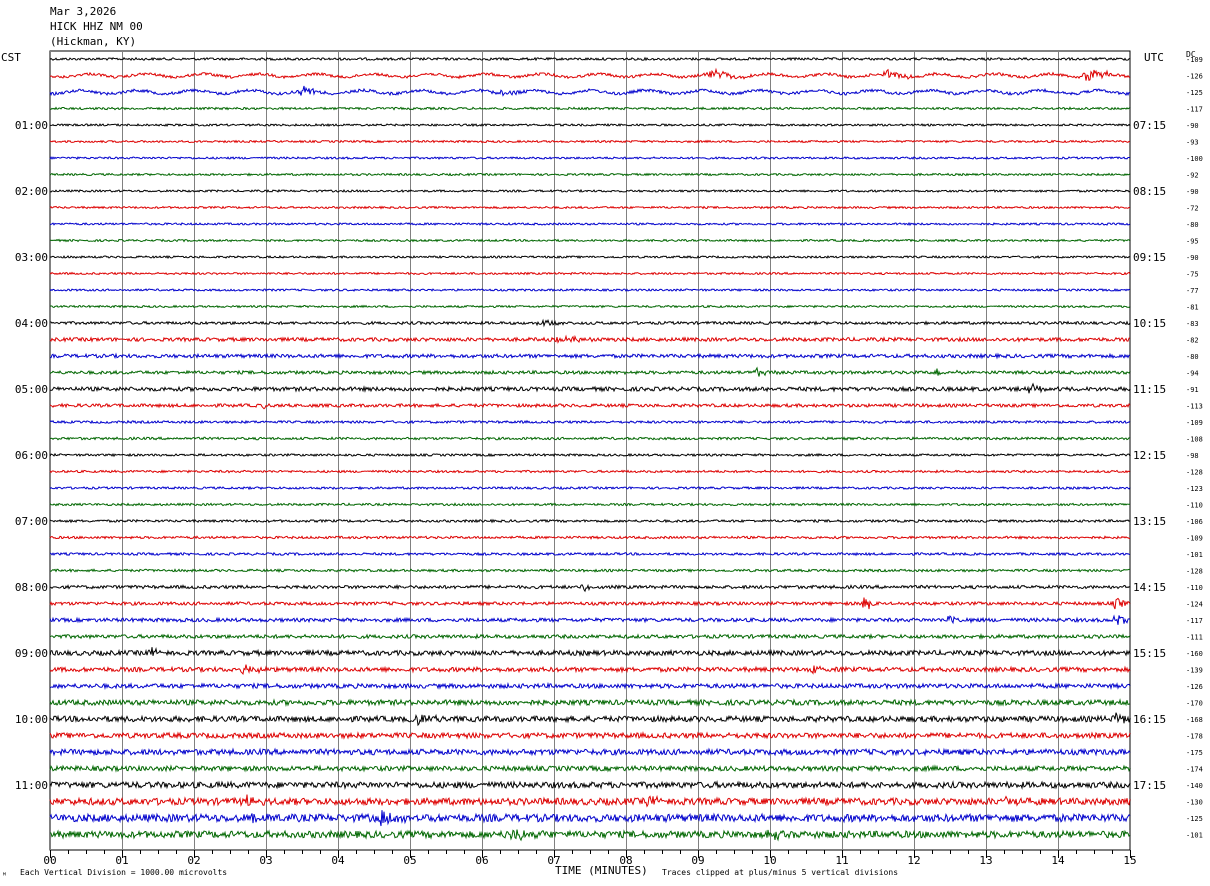  What do you see at coordinates (1194, 555) in the screenshot?
I see `dc-offset-label: -101` at bounding box center [1194, 555].